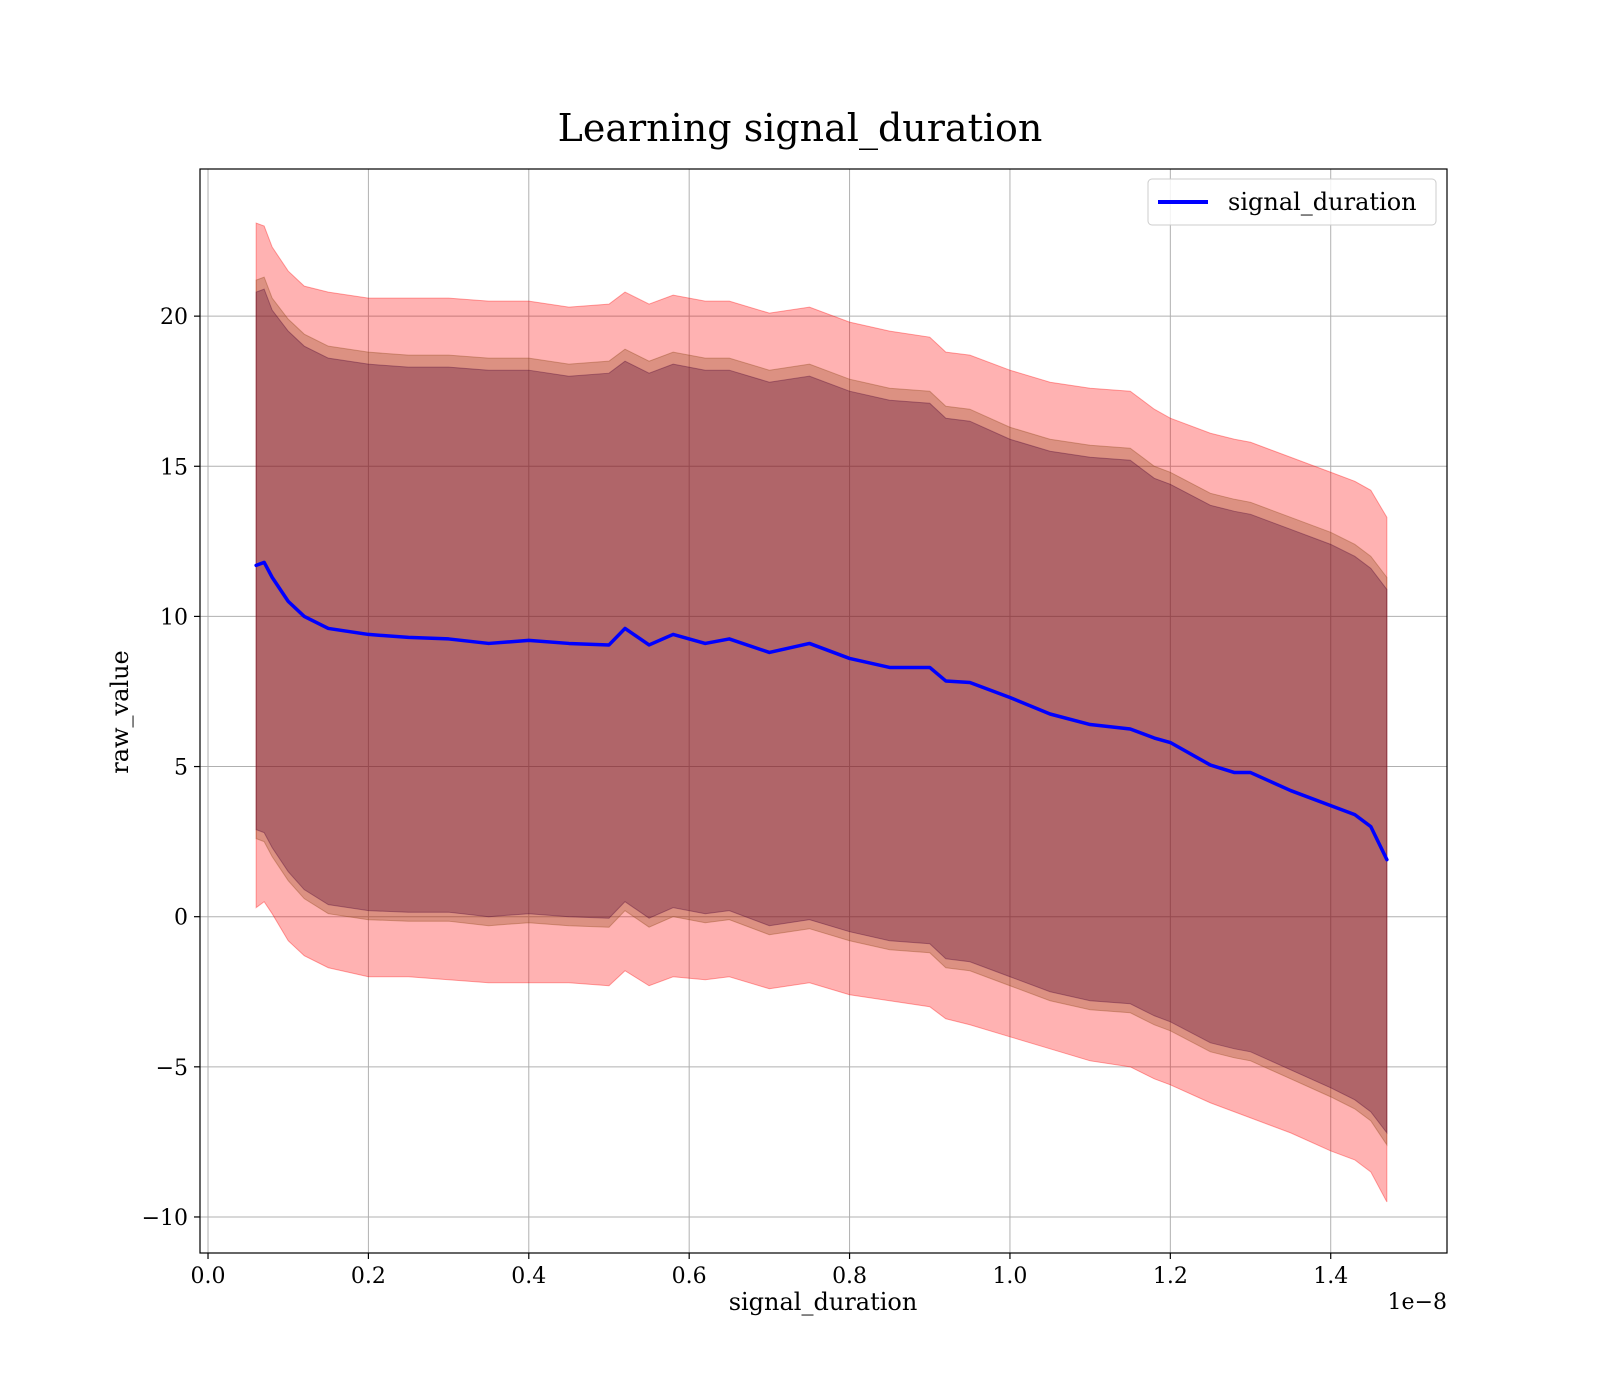 This screenshot has height=1400, width=1600. I want to click on x-tick-label: 0.2, so click(368, 1276).